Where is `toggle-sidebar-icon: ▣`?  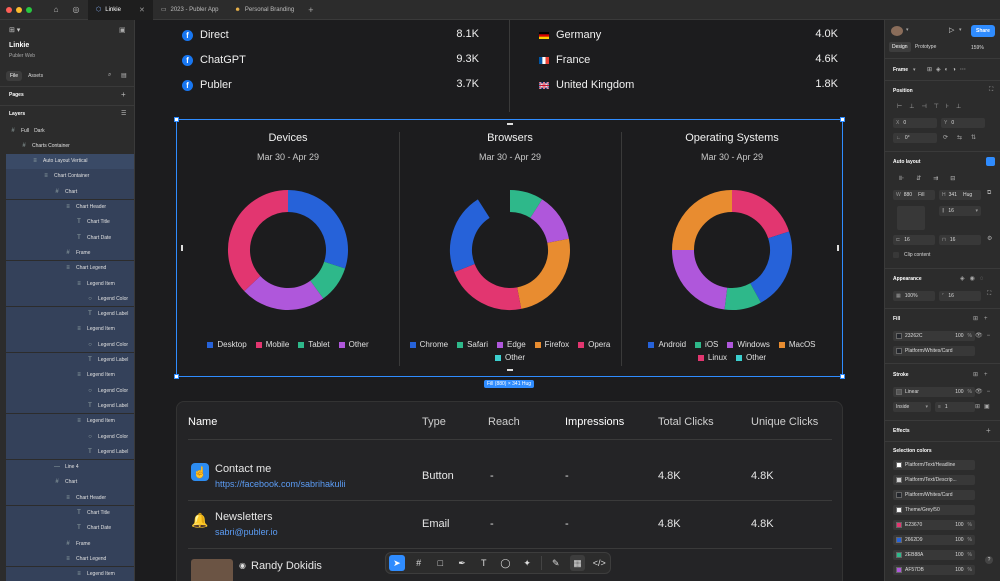
toggle-sidebar-icon: ▣ is located at coordinates (122, 30).